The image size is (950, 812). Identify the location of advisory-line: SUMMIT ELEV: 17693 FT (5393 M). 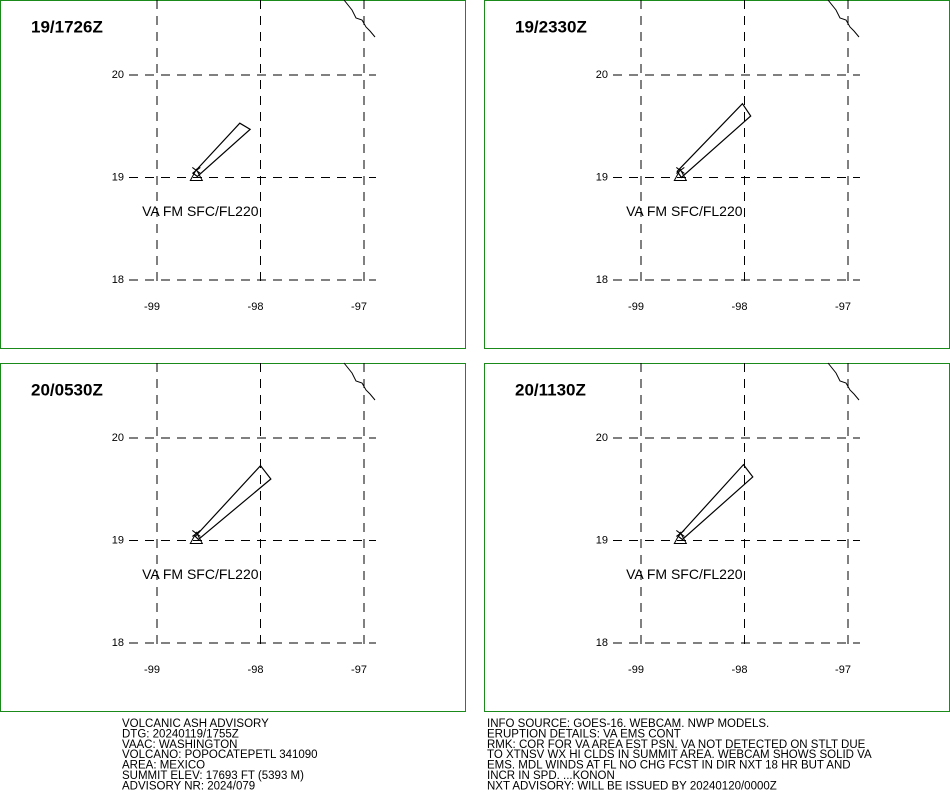
(213, 776).